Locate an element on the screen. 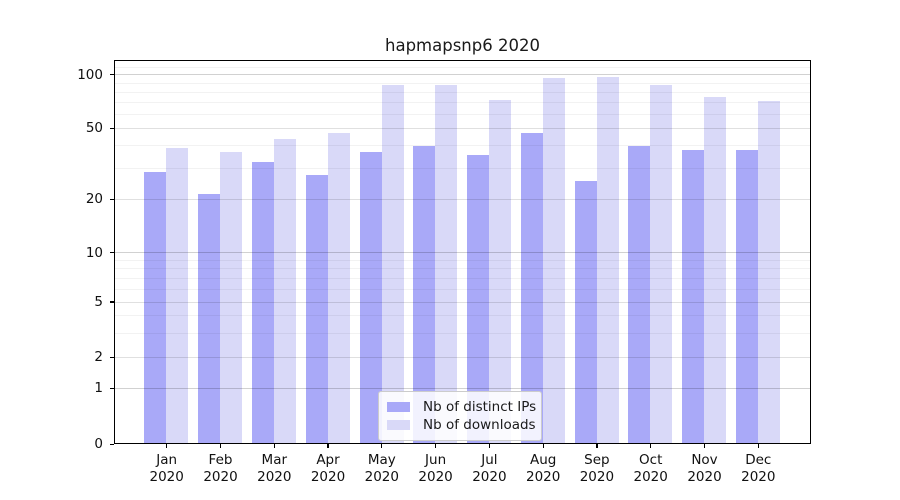  legend-item-distinct-ips: Nb of distinct IPs is located at coordinates (461, 407).